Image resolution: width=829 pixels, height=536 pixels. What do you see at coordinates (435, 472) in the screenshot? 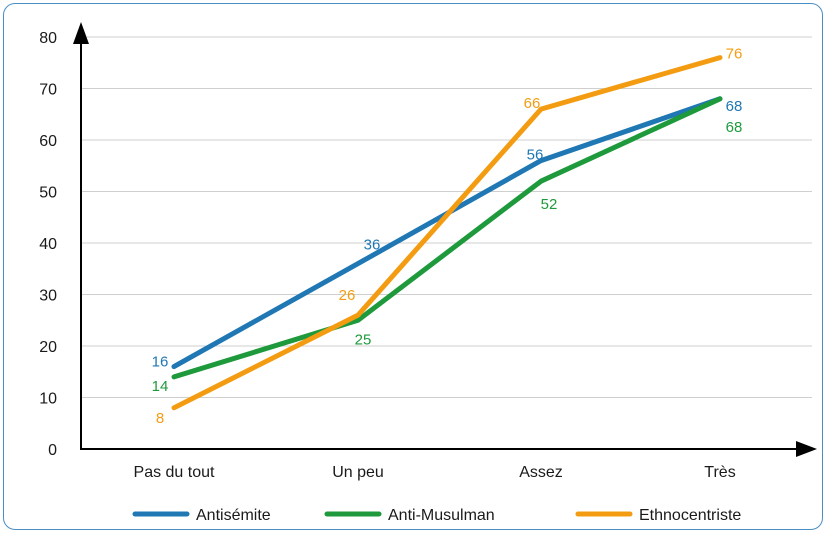
I see `x-axis-categories: Pas du tout Un peu Assez Très` at bounding box center [435, 472].